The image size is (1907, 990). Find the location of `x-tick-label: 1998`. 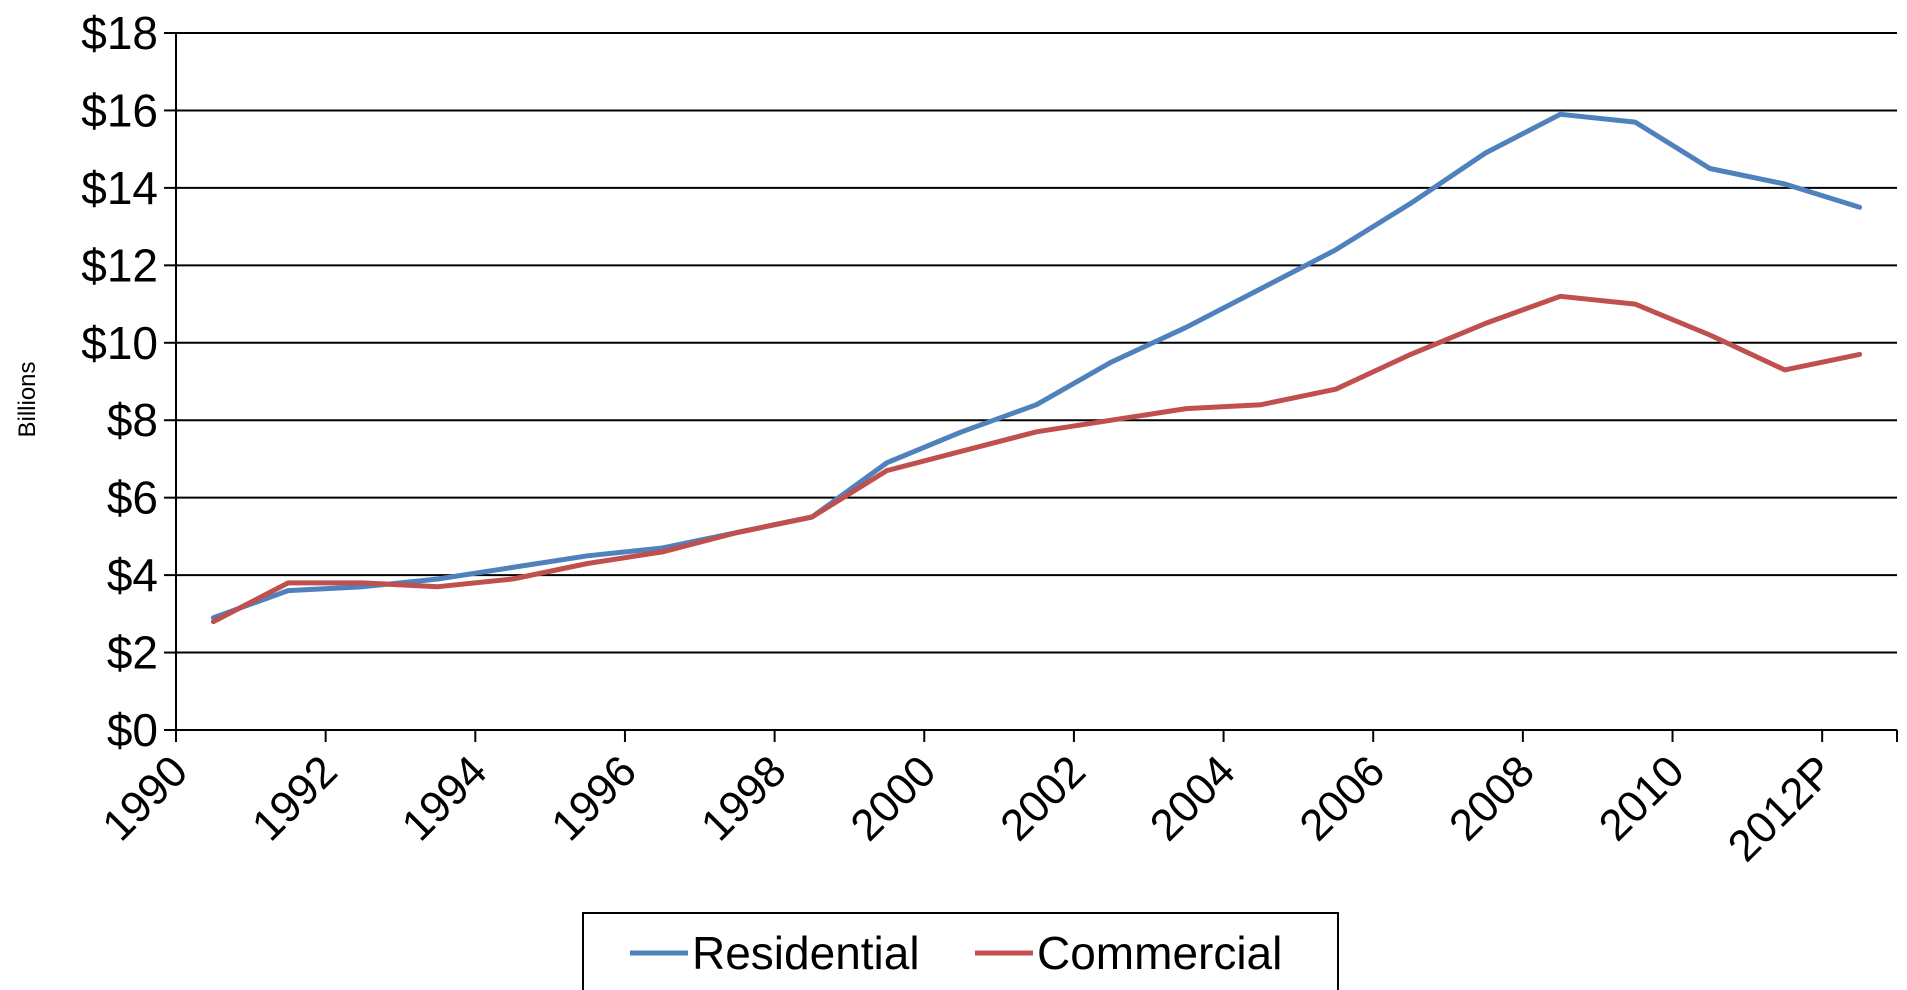

x-tick-label: 1998 is located at coordinates (744, 798).